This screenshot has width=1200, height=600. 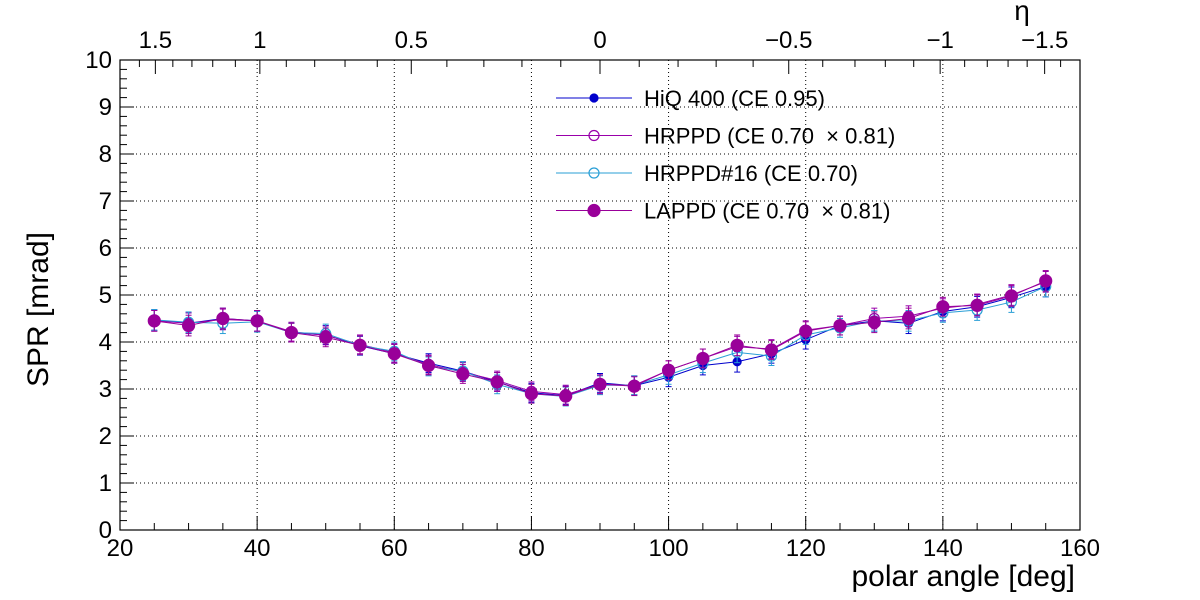 What do you see at coordinates (105, 342) in the screenshot?
I see `y-tick-label: 4` at bounding box center [105, 342].